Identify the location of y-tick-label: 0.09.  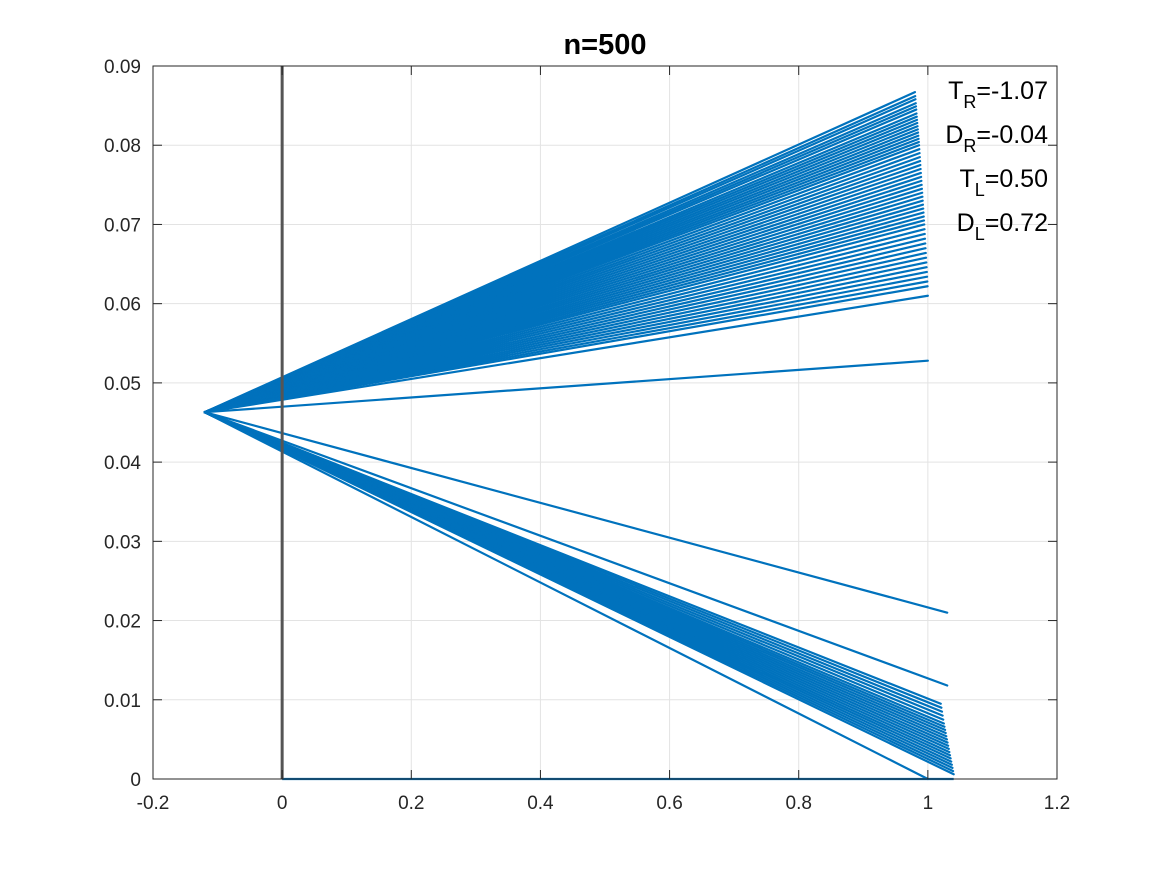
(122, 67).